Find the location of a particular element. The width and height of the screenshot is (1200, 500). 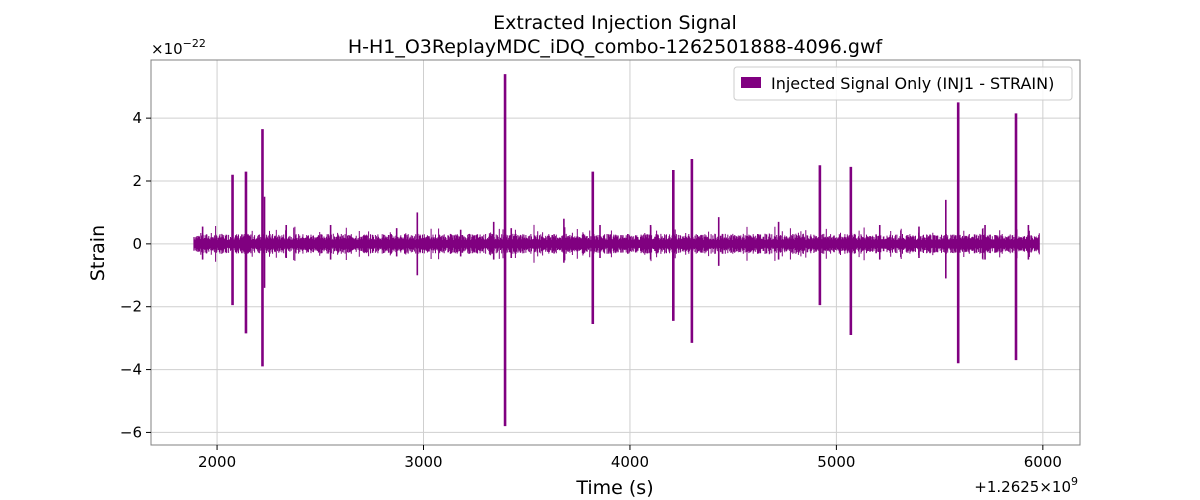

y-tick-label: −4 is located at coordinates (131, 370).